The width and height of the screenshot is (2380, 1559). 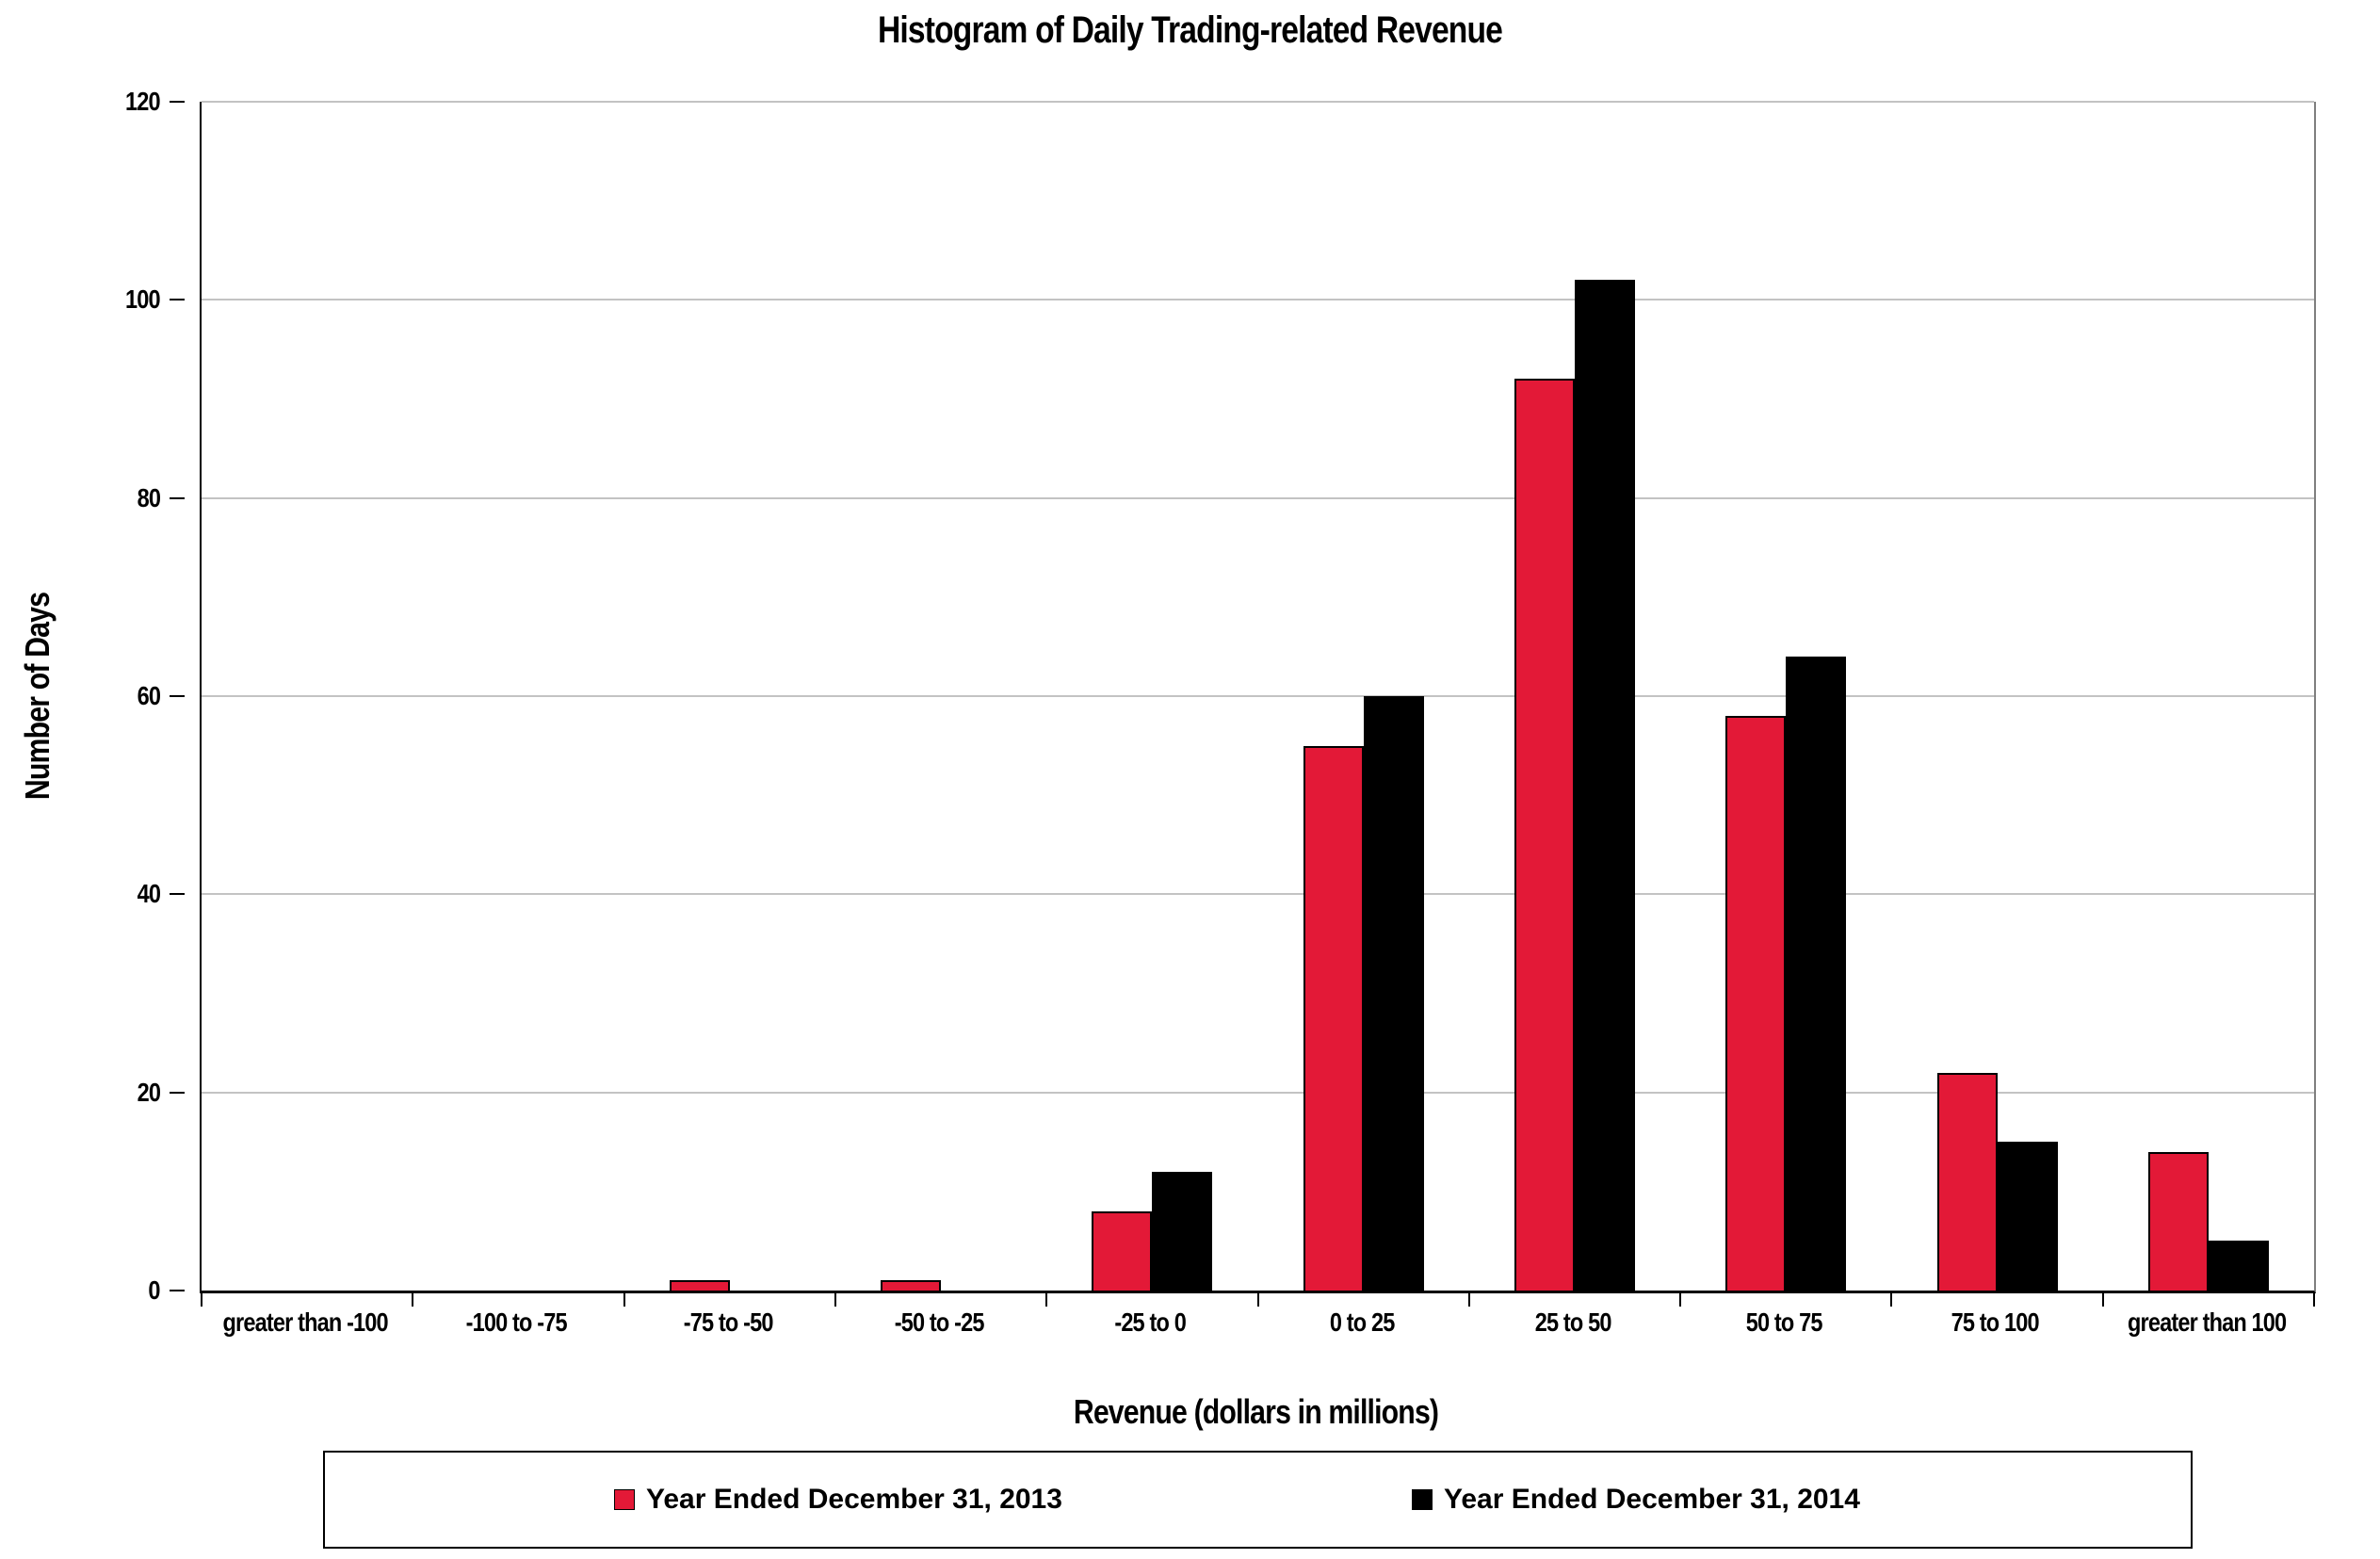 I want to click on y-tick-label-60: 60, so click(x=149, y=695).